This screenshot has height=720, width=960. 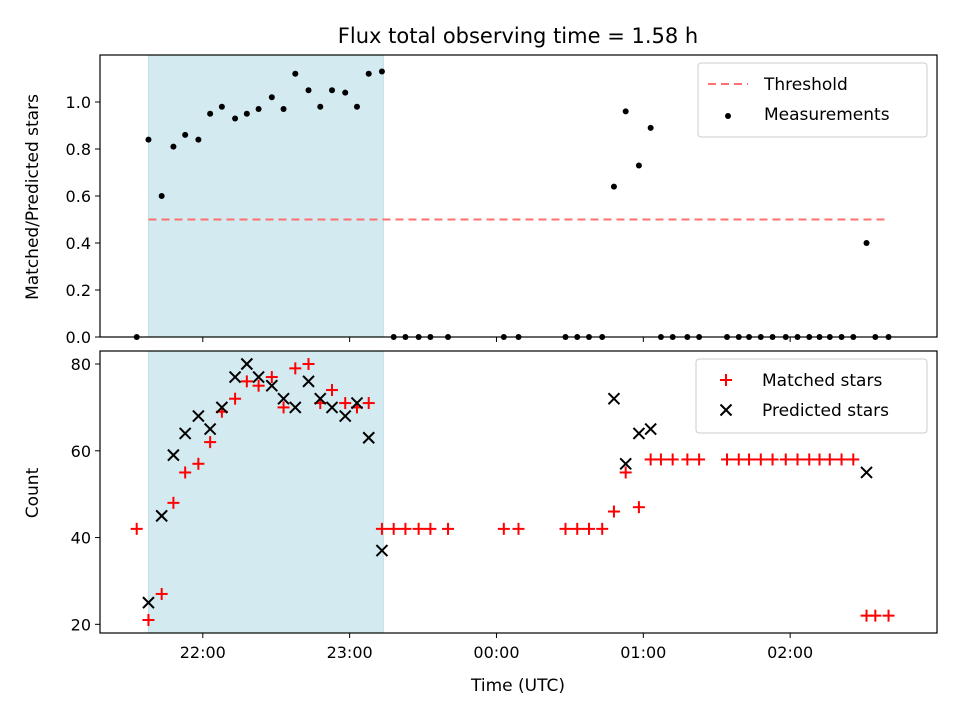 What do you see at coordinates (78, 196) in the screenshot?
I see `y-tick-label: 0.6` at bounding box center [78, 196].